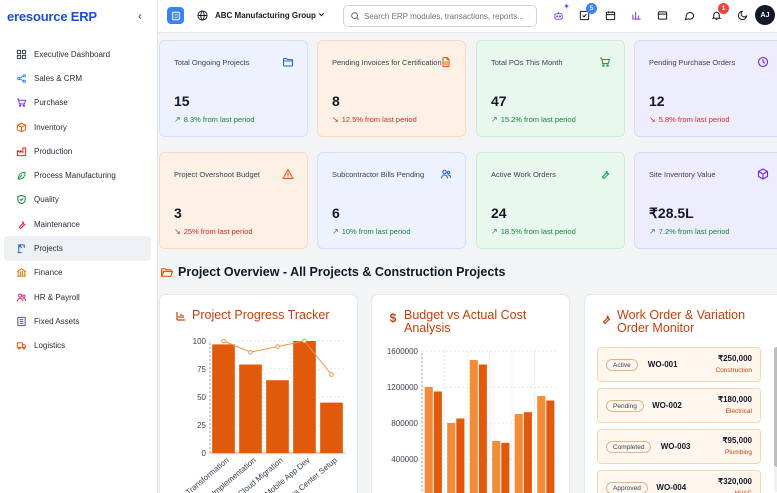 The image size is (777, 493). Describe the element at coordinates (742, 15) in the screenshot. I see `theme-toggle-button` at that location.